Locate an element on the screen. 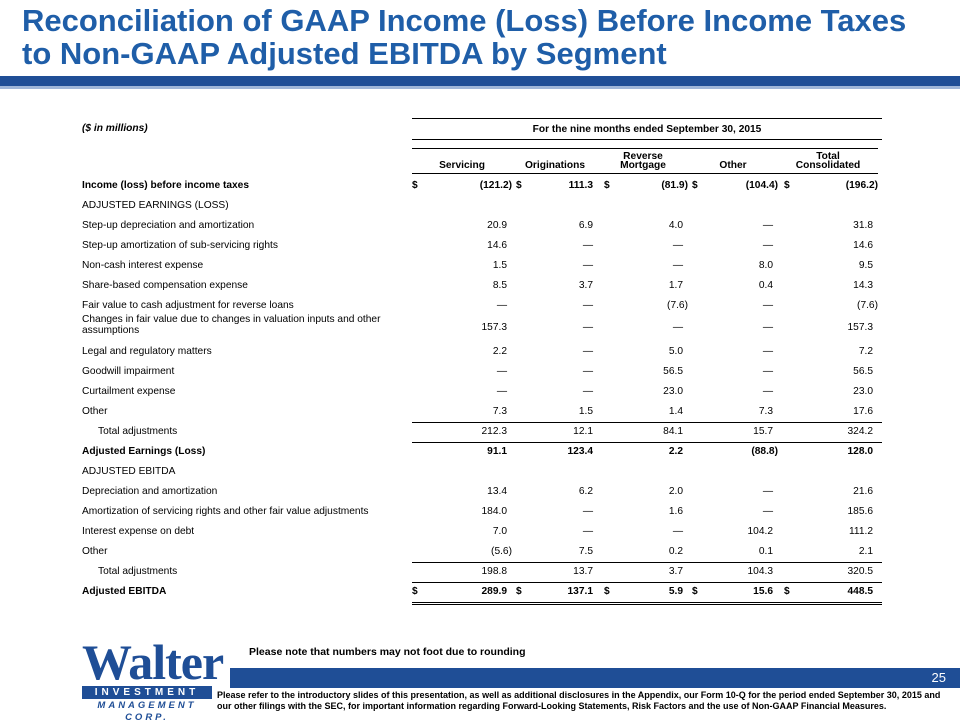  table-row: Non-cash interest expense 1.5 — — 8.0 9.5 is located at coordinates (482, 266).